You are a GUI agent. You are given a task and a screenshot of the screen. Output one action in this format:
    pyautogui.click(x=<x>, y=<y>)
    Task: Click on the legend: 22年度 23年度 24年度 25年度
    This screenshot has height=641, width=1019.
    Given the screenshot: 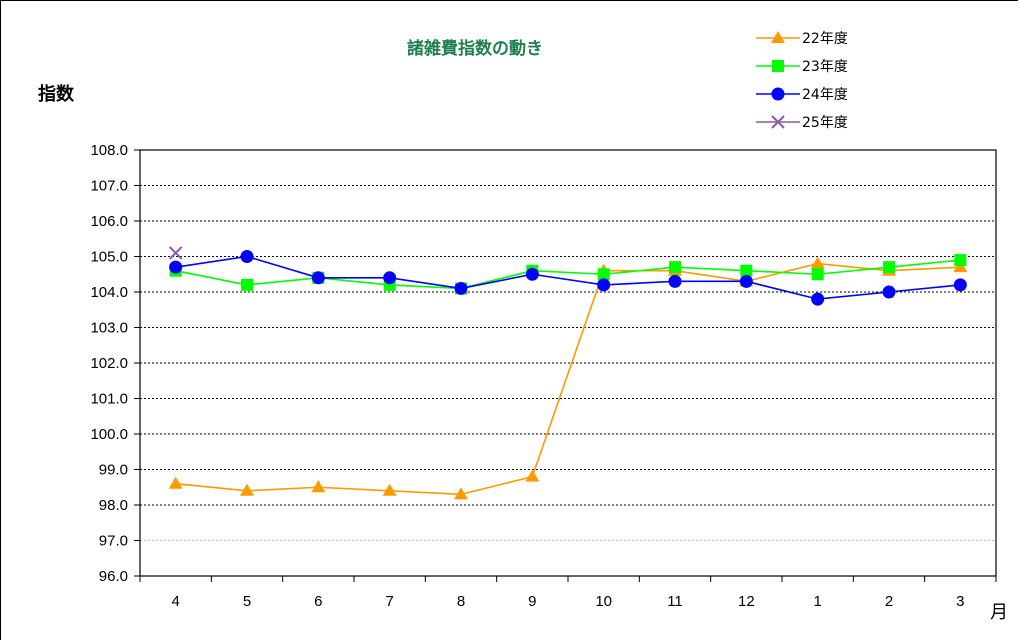 What is the action you would take?
    pyautogui.click(x=802, y=81)
    